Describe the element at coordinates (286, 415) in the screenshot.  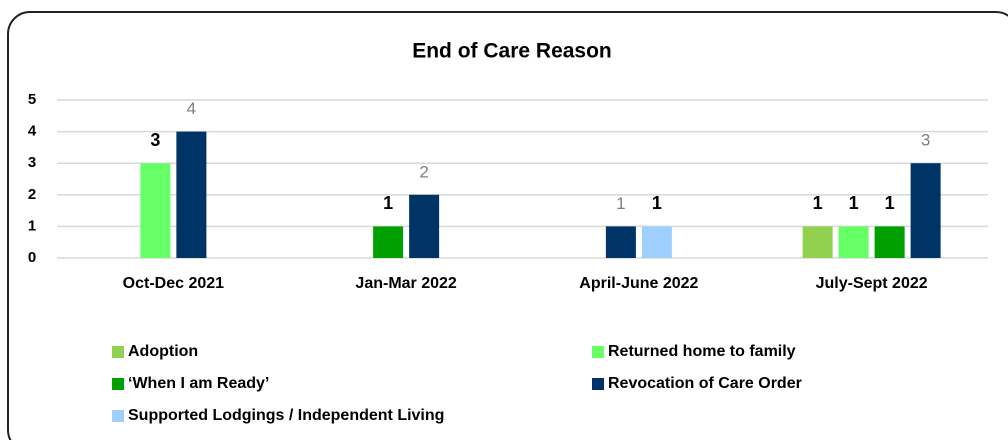
I see `legend-label: Supported Lodgings / Independent Living` at that location.